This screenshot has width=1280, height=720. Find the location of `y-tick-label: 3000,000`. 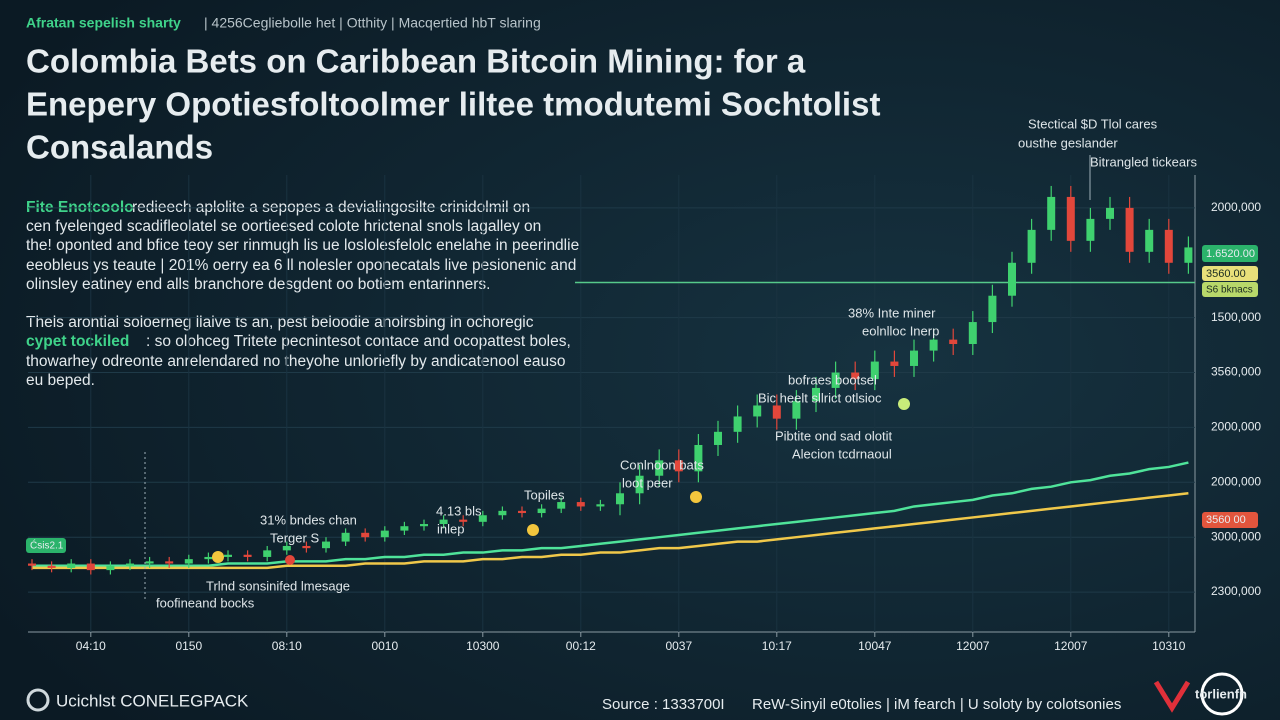

y-tick-label: 3000,000 is located at coordinates (1236, 536).